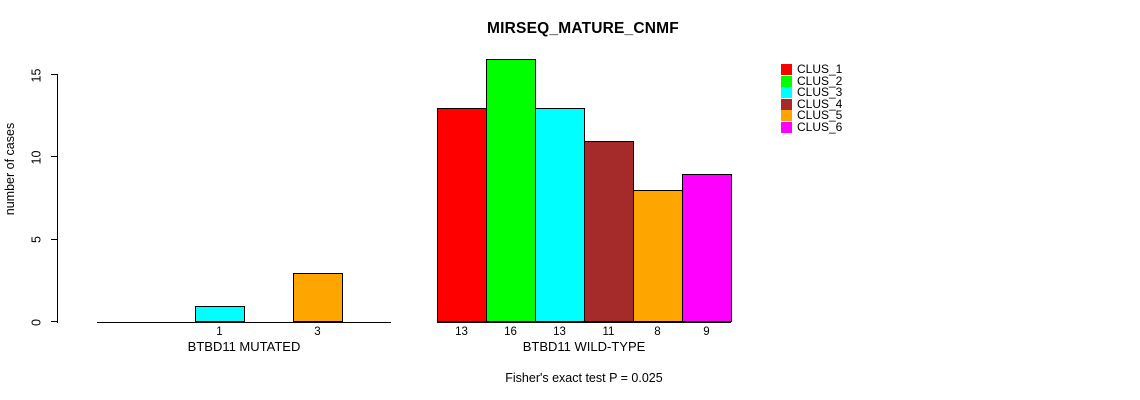 This screenshot has width=1140, height=400. What do you see at coordinates (820, 80) in the screenshot?
I see `legend-label: CLUS_2` at bounding box center [820, 80].